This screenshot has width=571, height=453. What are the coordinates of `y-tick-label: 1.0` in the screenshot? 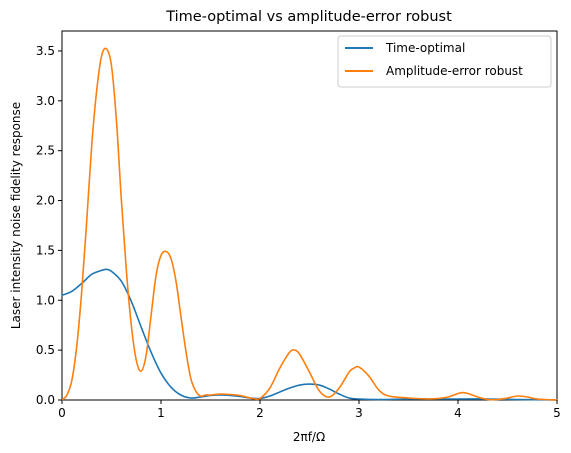 It's located at (45, 300).